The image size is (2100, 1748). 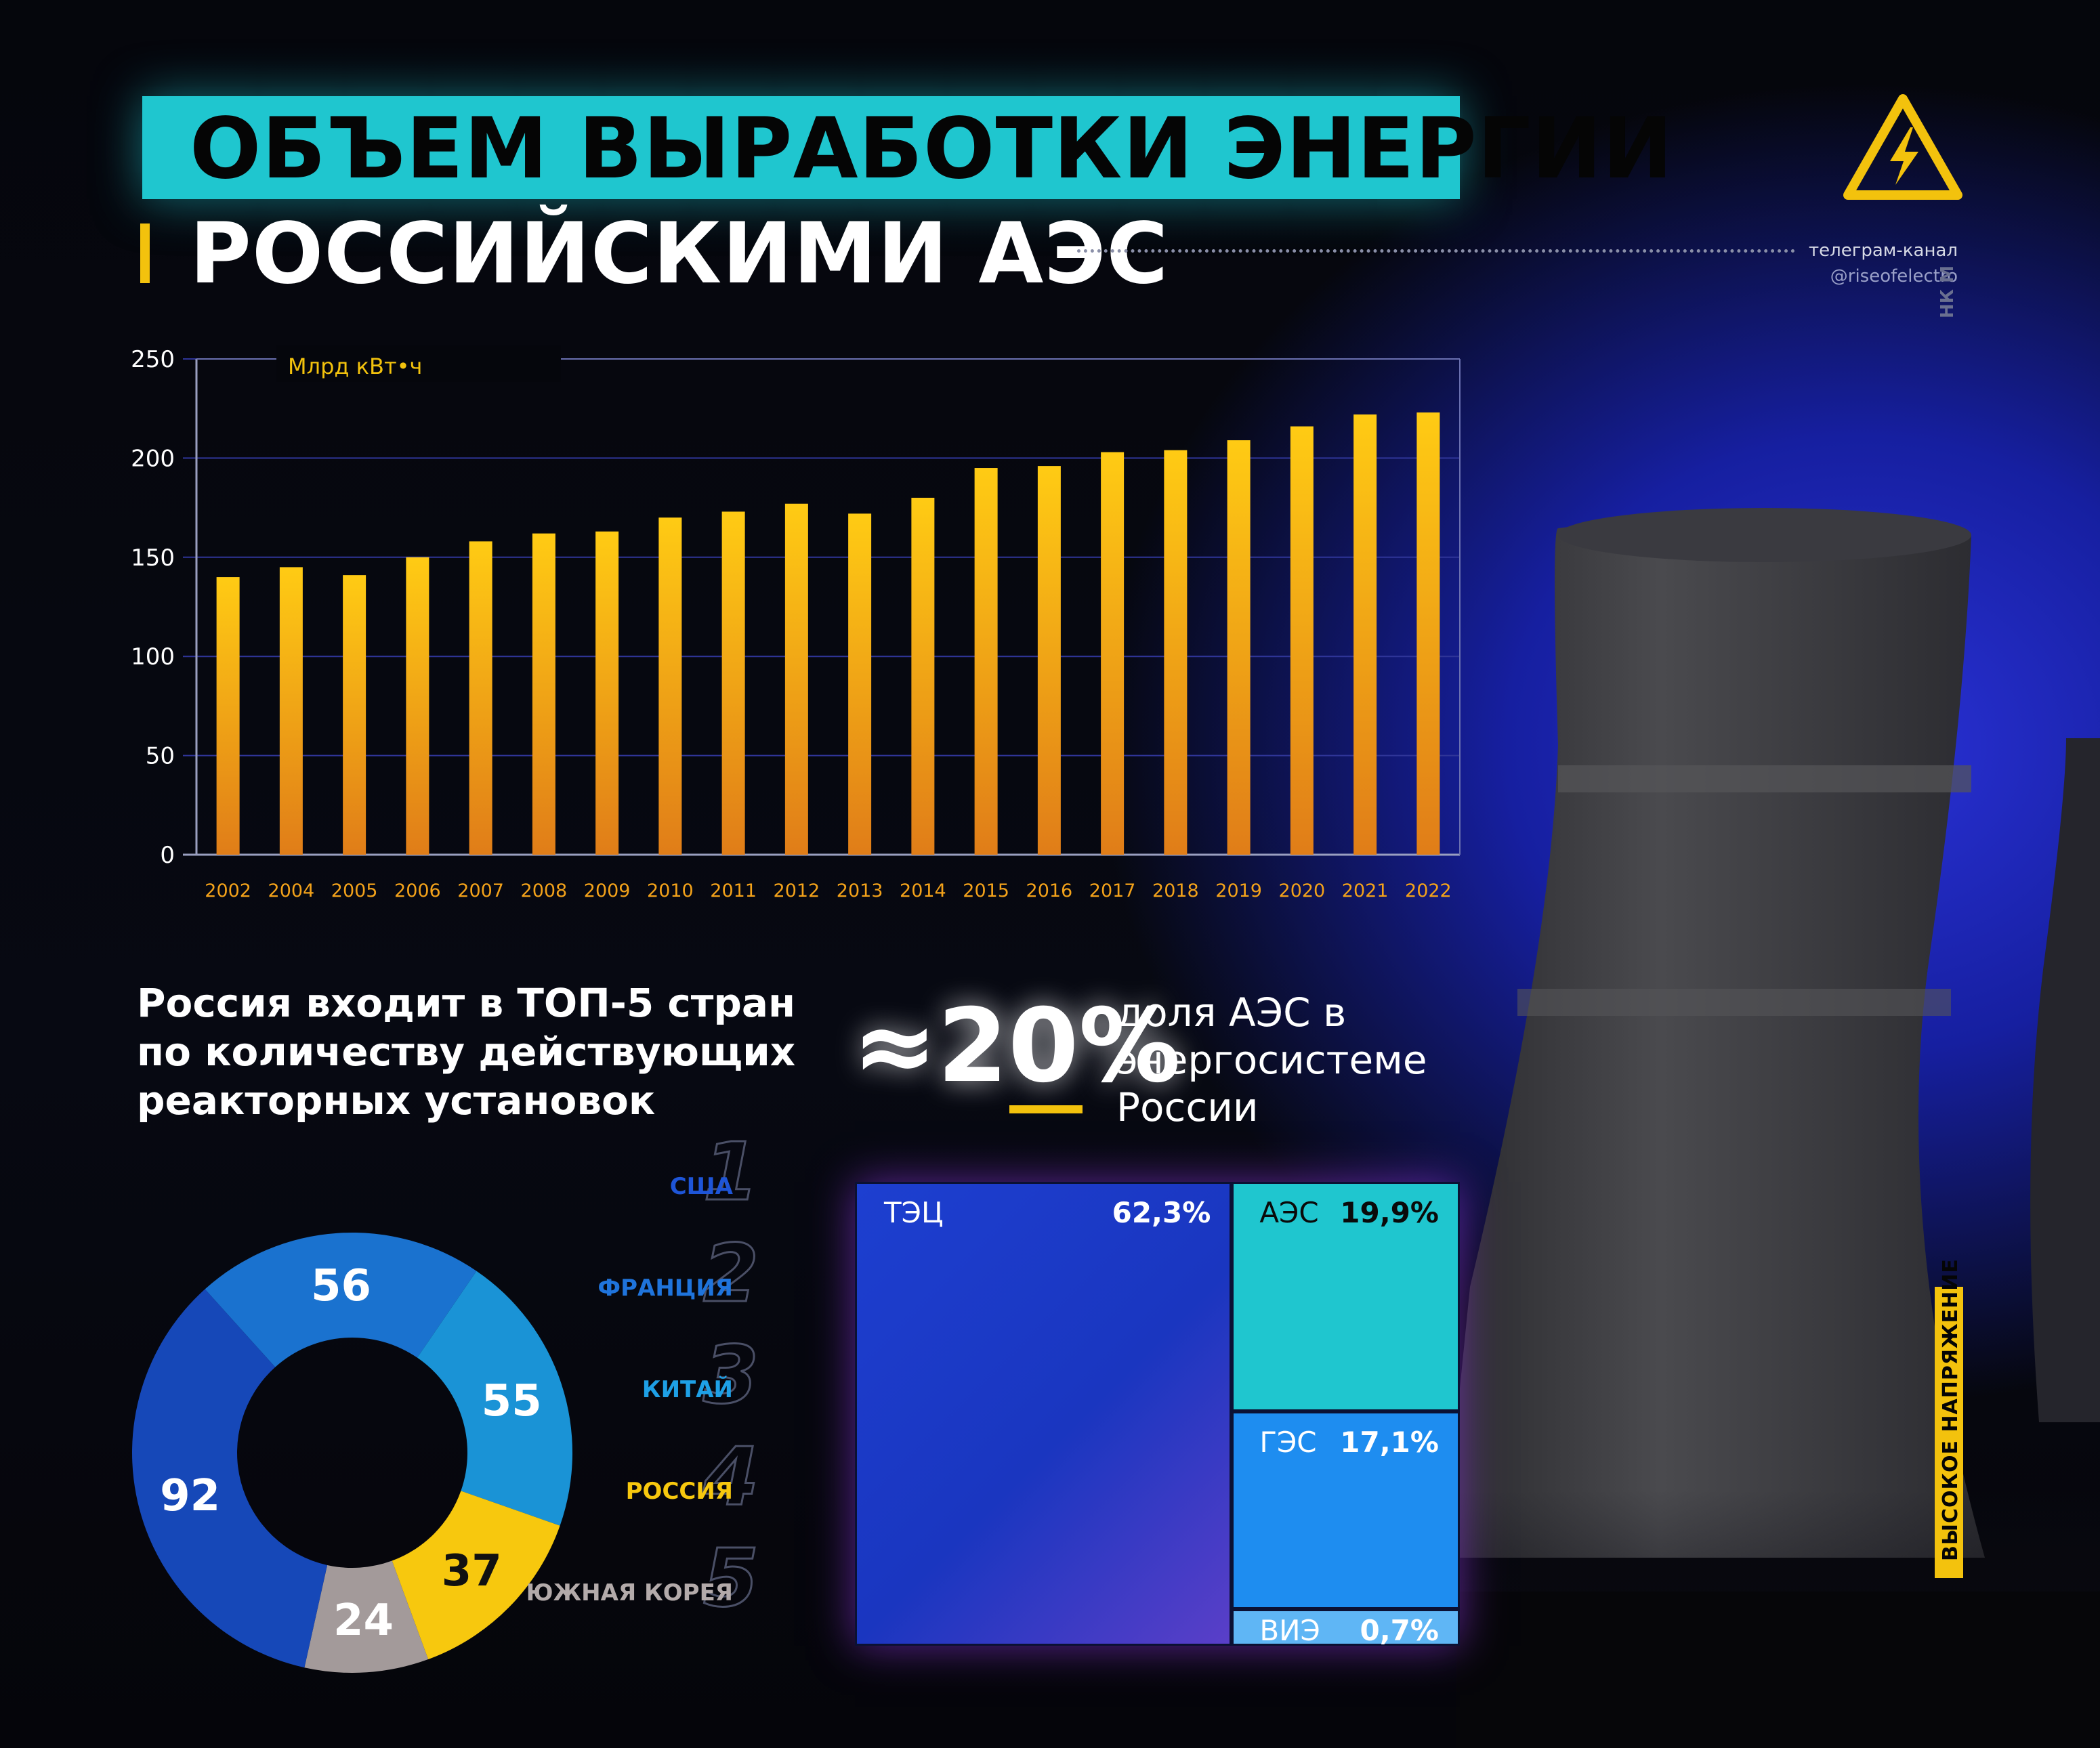 What do you see at coordinates (797, 891) in the screenshot?
I see `x-tick-label: 2012` at bounding box center [797, 891].